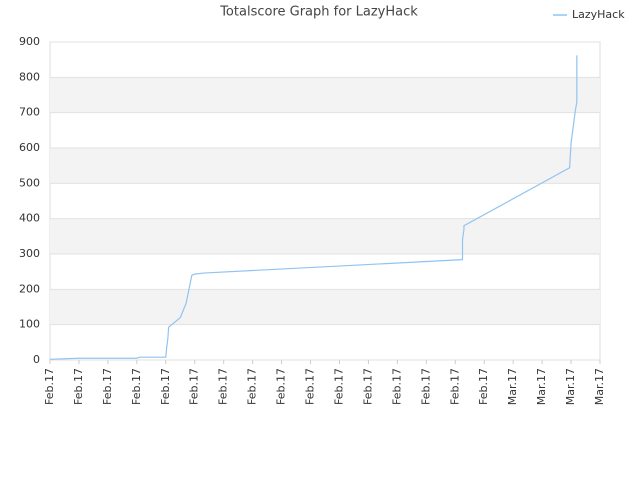 The height and width of the screenshot is (480, 640). Describe the element at coordinates (598, 14) in the screenshot. I see `legend-label: LazyHack` at that location.